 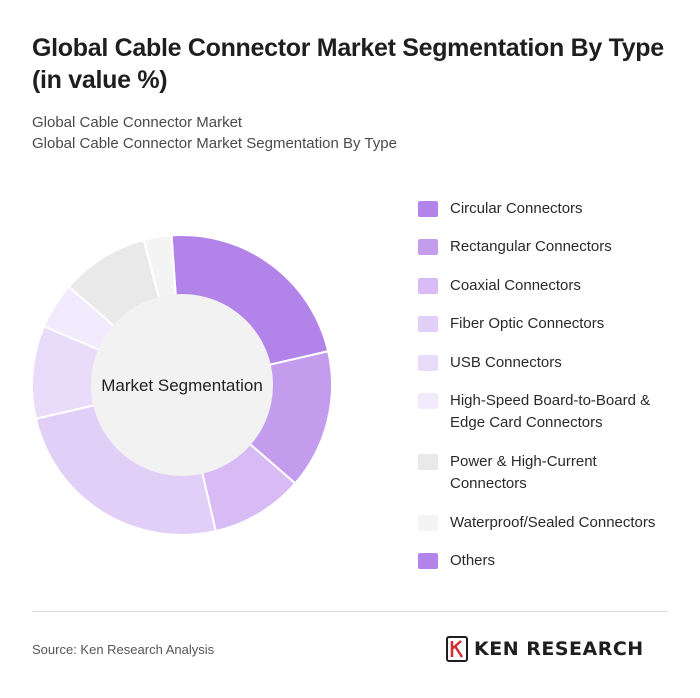 I want to click on subtitle-market: Global Cable Connector Market, so click(x=137, y=122).